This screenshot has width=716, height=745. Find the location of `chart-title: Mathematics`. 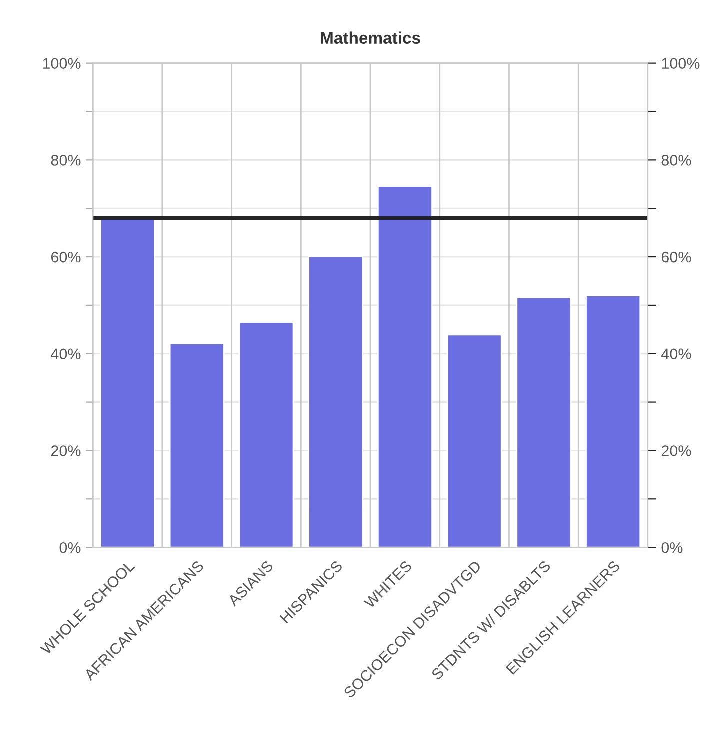

chart-title: Mathematics is located at coordinates (370, 38).